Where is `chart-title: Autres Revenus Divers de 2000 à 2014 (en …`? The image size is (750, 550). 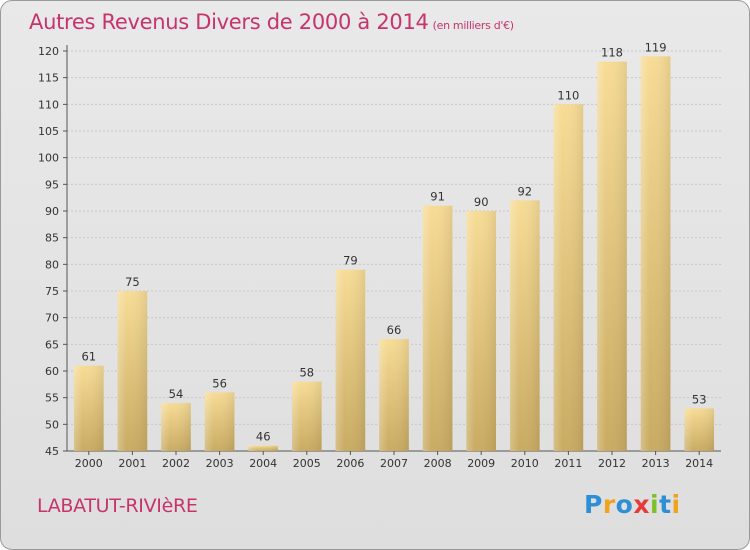
chart-title: Autres Revenus Divers de 2000 à 2014 (en … is located at coordinates (271, 22).